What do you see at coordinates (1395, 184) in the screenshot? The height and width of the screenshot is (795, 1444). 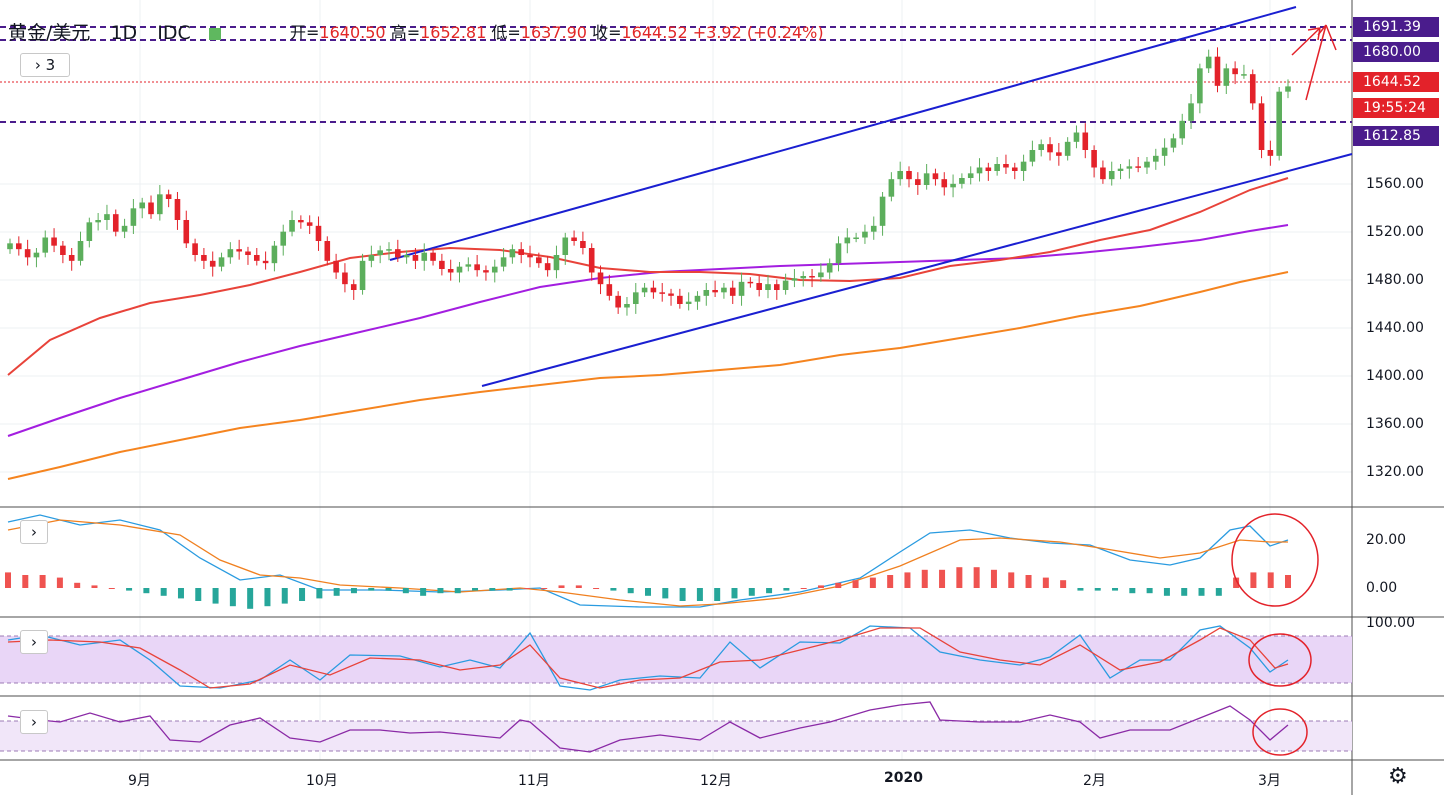 I see `price-axis-label: 1560.00` at bounding box center [1395, 184].